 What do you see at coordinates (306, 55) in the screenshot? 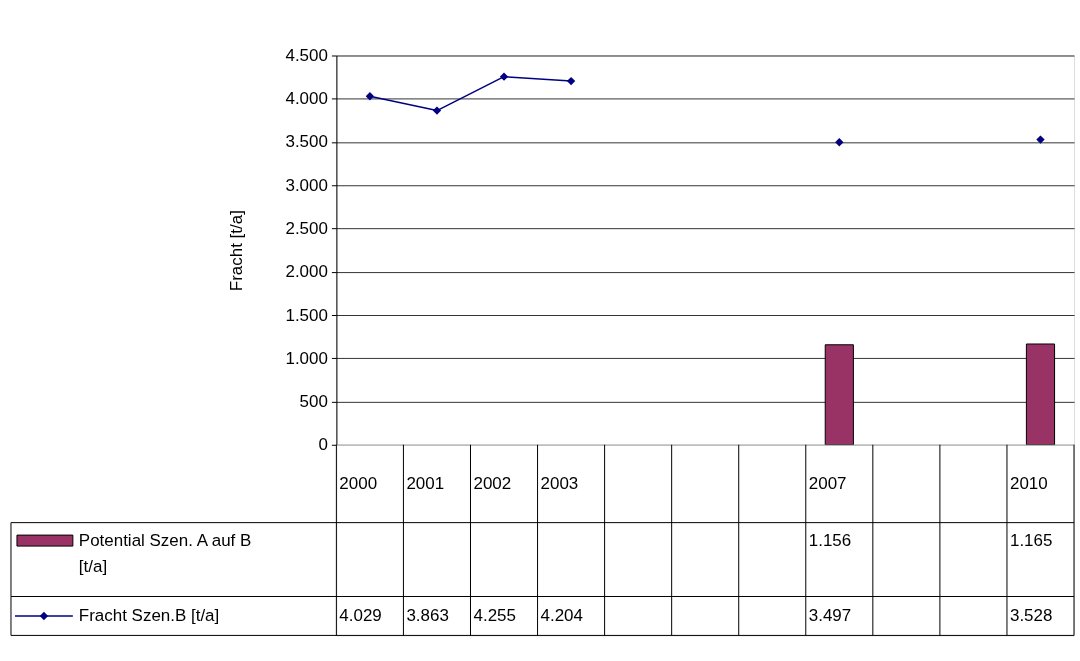
I see `y-tick-label: 4.500` at bounding box center [306, 55].